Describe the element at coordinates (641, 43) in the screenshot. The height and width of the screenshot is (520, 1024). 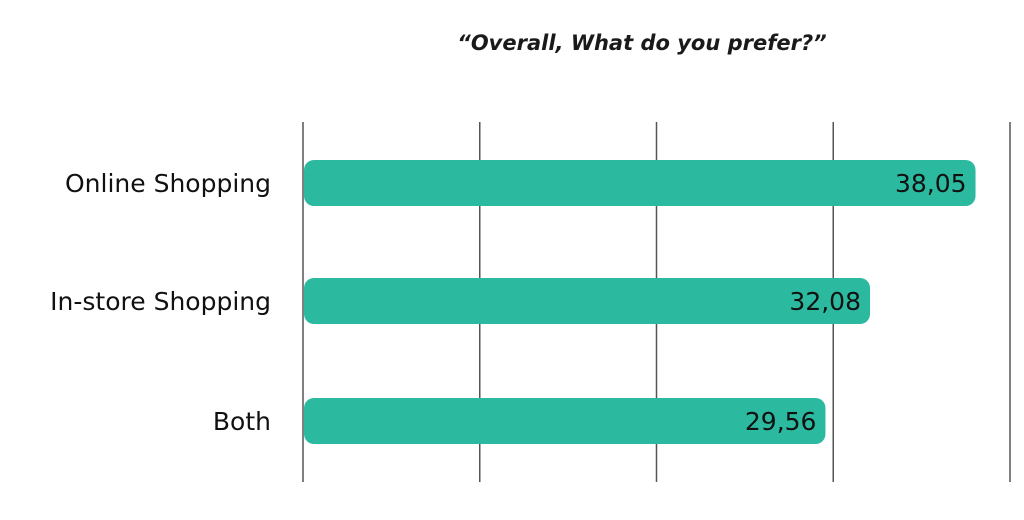
I see `chart-title: “Overall, What do you prefer?”` at that location.